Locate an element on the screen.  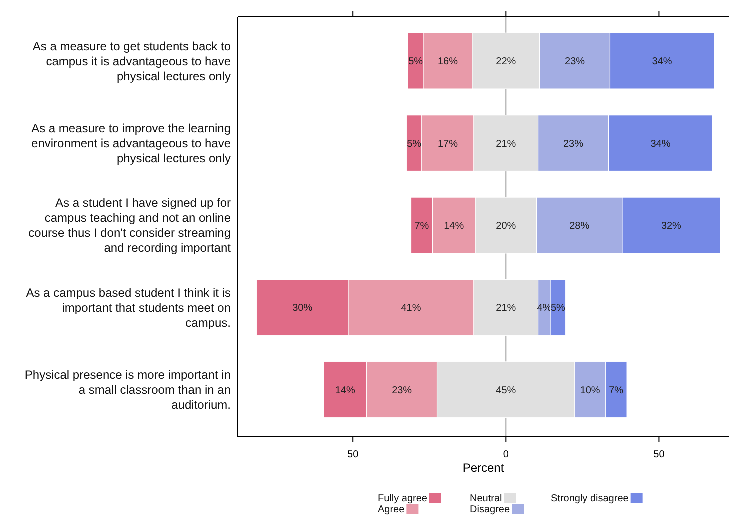
data-label: 4% is located at coordinates (544, 308).